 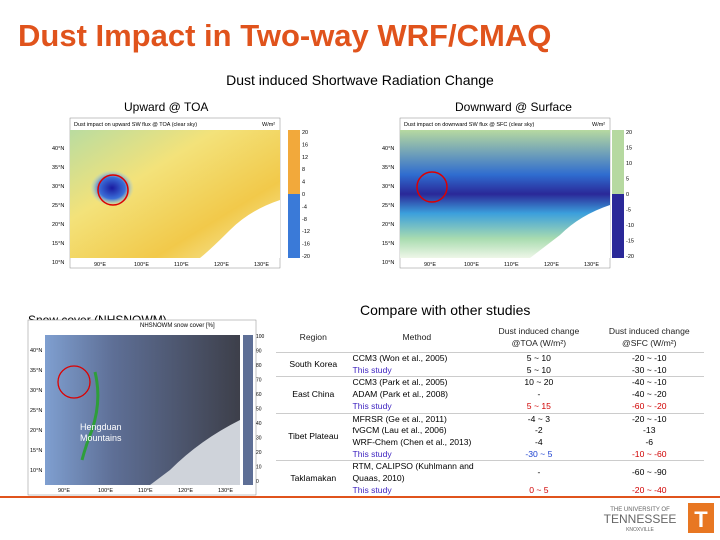 I want to click on sfc-cell: -40 ~ -20, so click(x=649, y=394).